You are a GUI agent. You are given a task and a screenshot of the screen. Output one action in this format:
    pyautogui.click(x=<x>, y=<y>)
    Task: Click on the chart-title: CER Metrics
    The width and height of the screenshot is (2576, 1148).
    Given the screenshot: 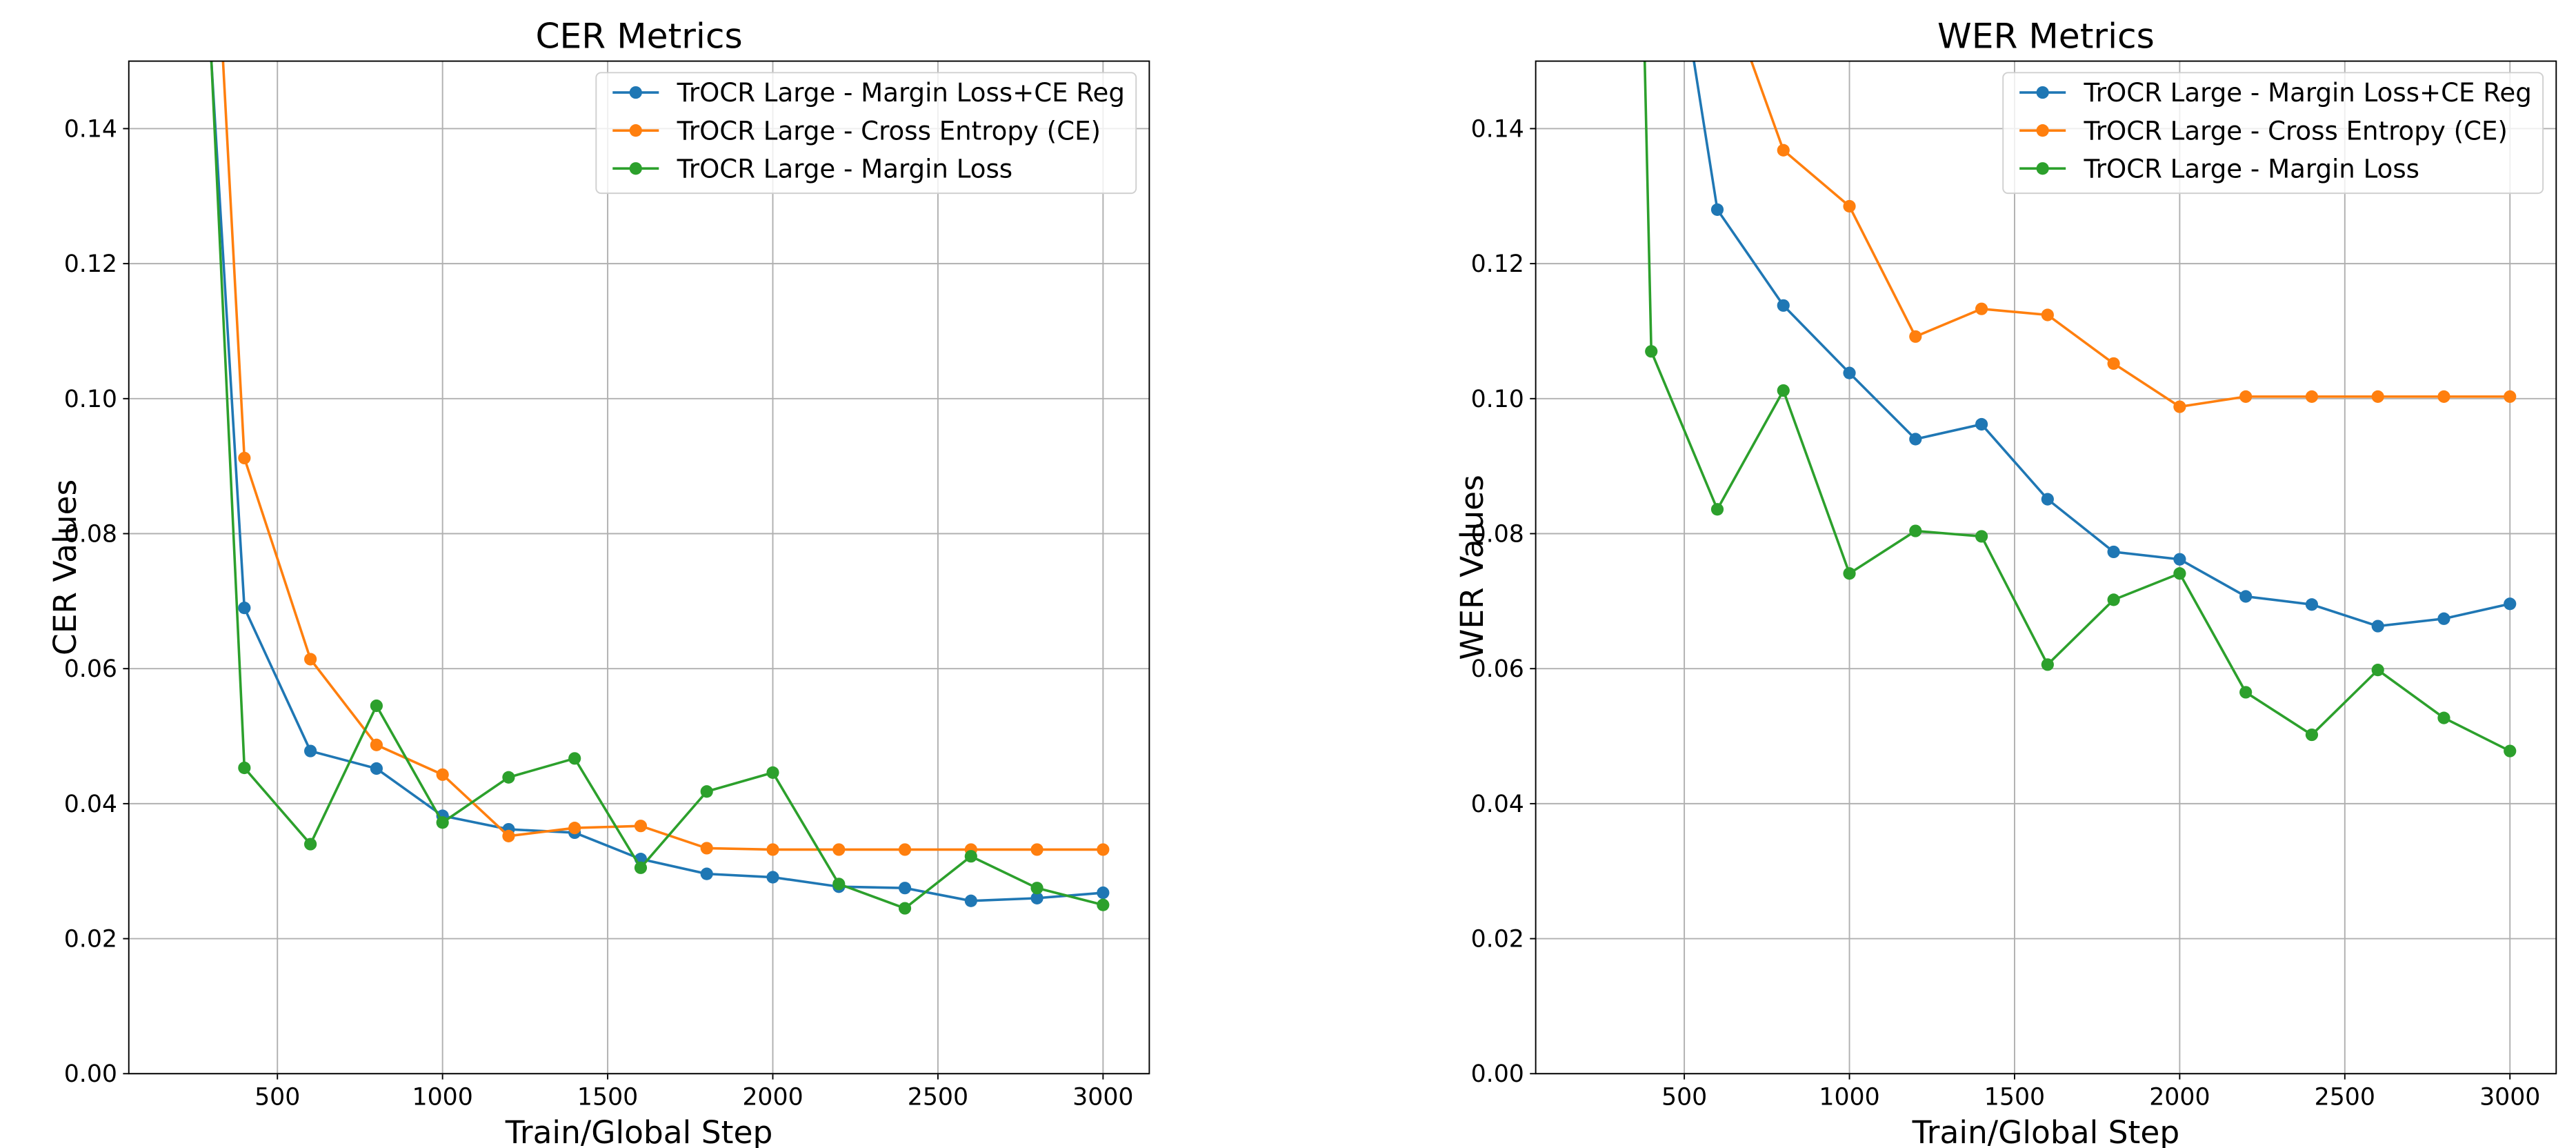 What is the action you would take?
    pyautogui.click(x=638, y=35)
    